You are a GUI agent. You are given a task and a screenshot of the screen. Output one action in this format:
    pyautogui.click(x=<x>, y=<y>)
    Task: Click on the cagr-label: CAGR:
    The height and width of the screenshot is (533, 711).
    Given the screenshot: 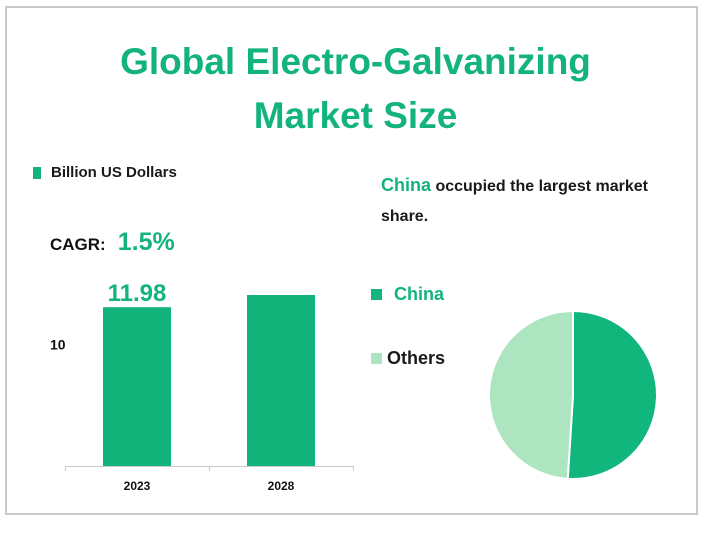 What is the action you would take?
    pyautogui.click(x=78, y=244)
    